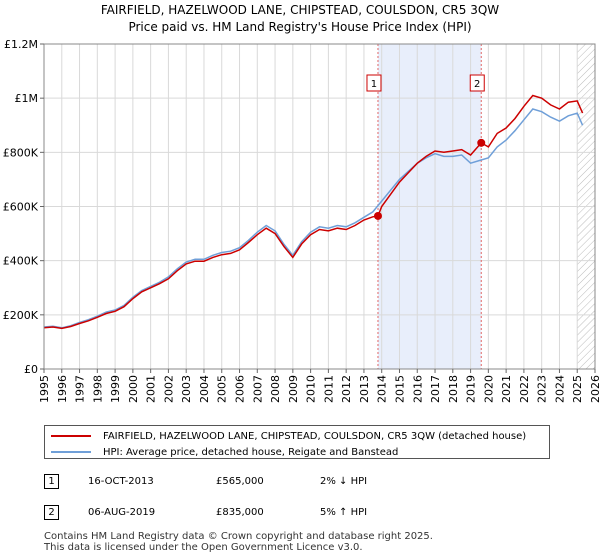  I want to click on y-tick-label: £800K, so click(21, 152).